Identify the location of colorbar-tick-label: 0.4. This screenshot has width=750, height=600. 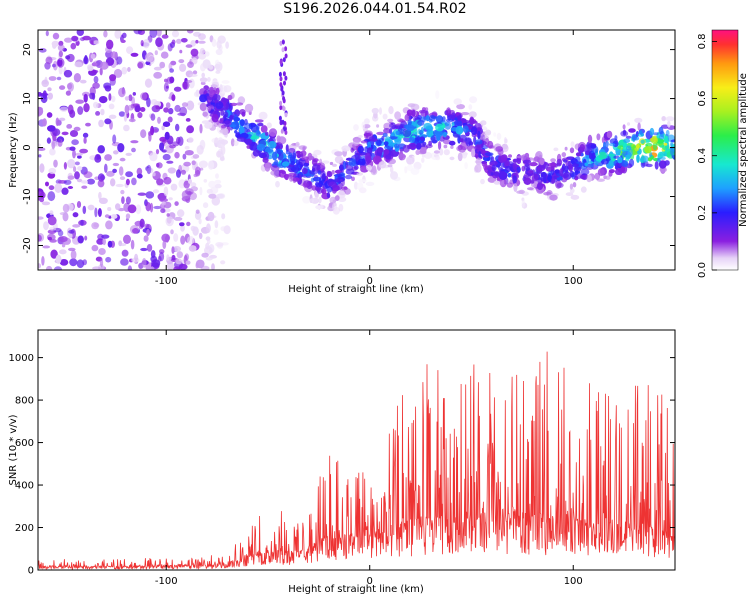
(702, 156).